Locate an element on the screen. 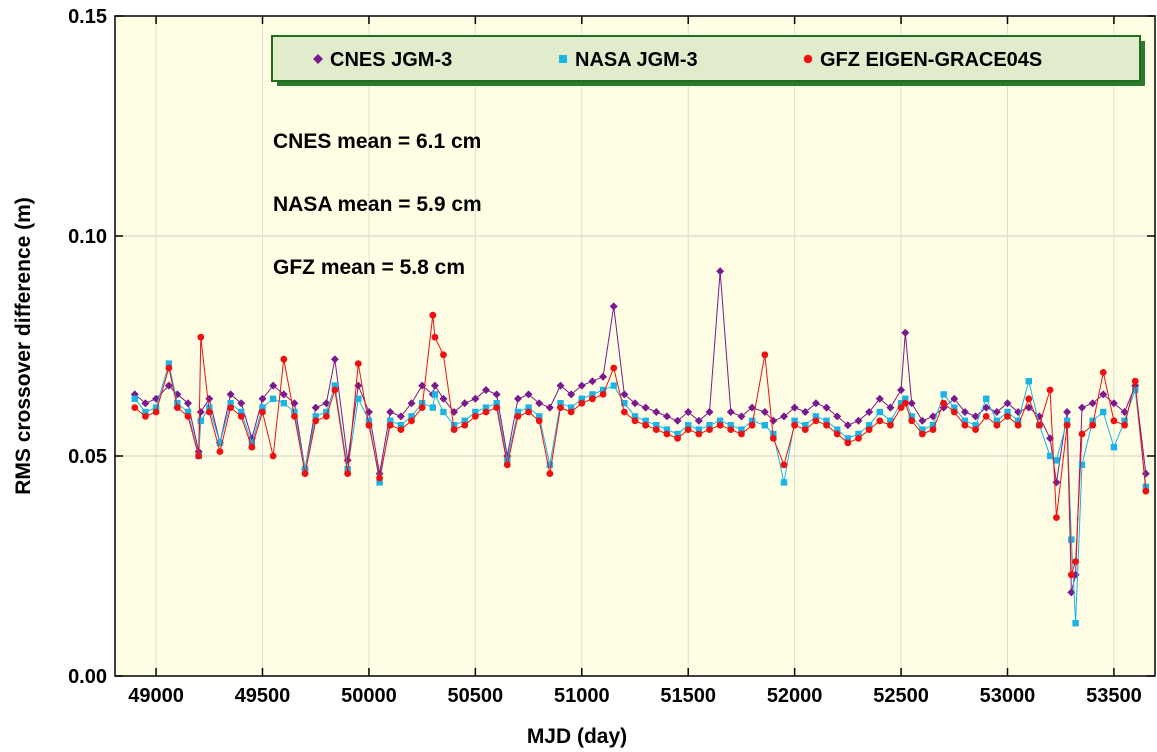 This screenshot has height=752, width=1157. legend-items: CNES JGM-3 NASA JGM-3 GFZ EIGEN-GRACE04S is located at coordinates (677, 60).